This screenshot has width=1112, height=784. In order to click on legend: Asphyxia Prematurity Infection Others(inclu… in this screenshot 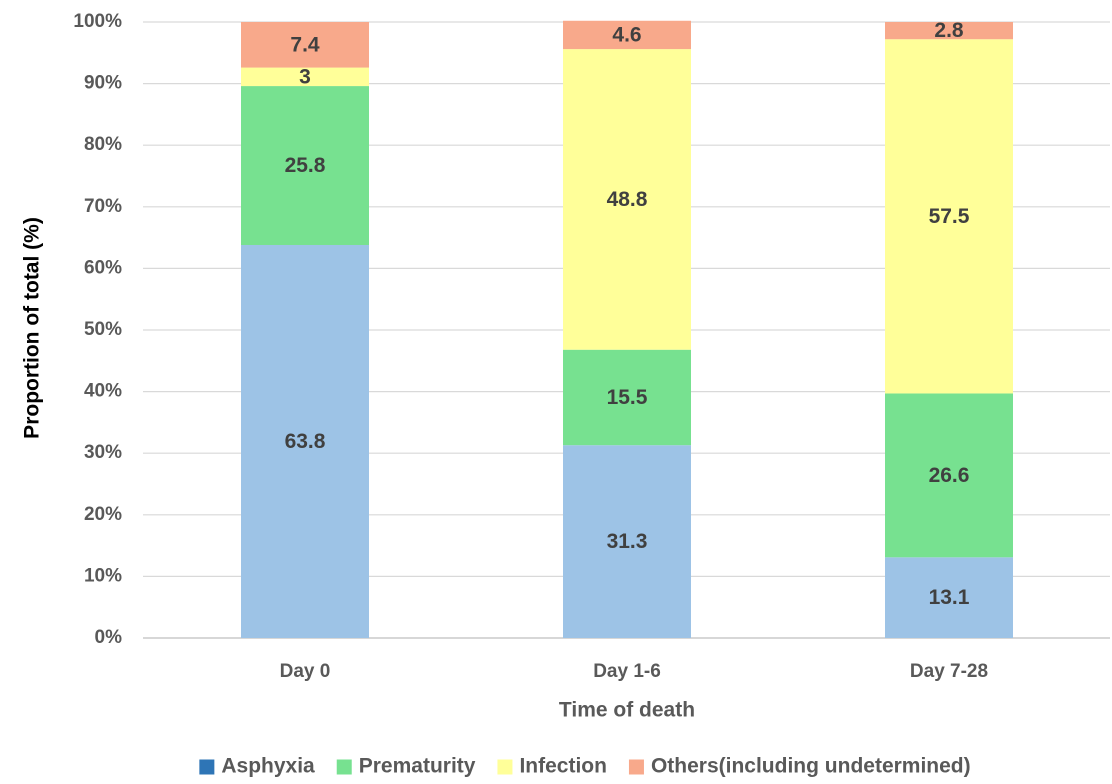, I will do `click(585, 766)`.